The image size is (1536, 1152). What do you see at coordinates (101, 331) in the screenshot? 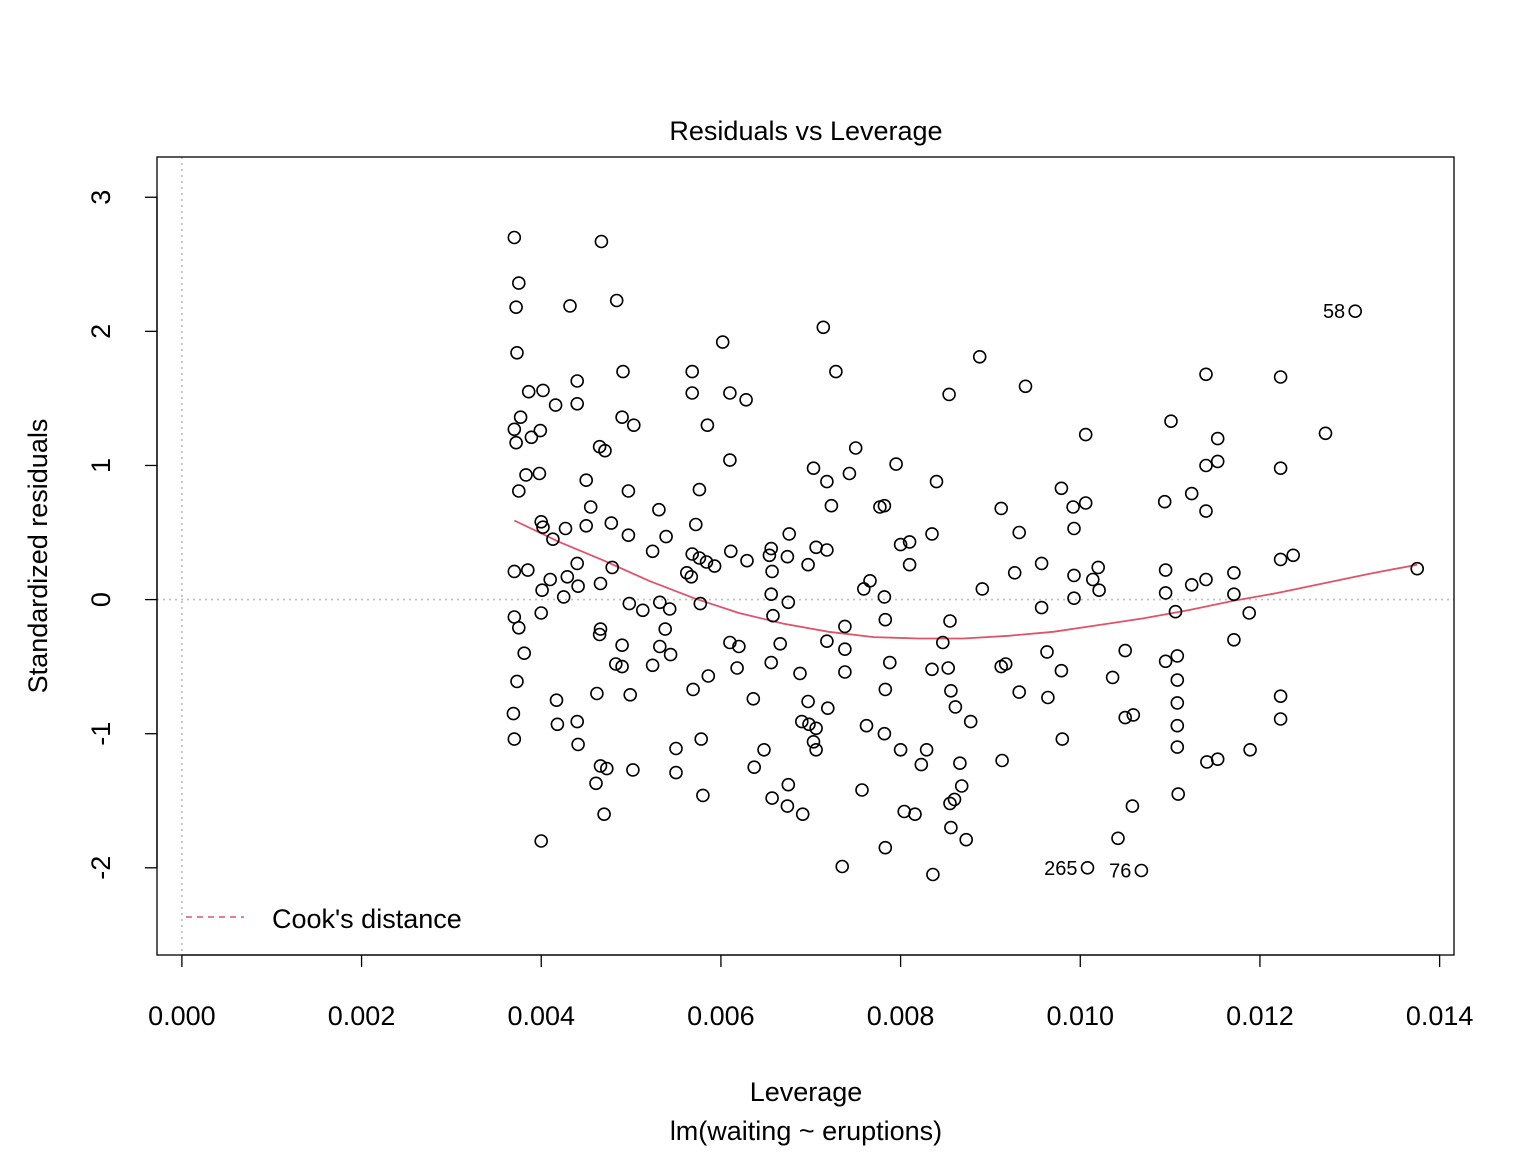
I see `y-tick-label: 2` at bounding box center [101, 331].